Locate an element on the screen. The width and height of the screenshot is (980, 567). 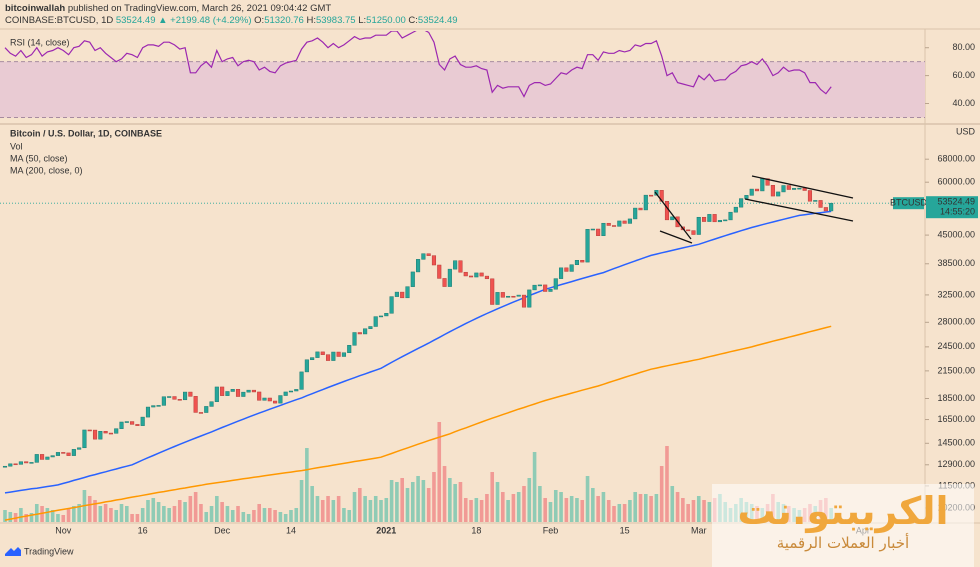
y-tick-label: 60000.00 is located at coordinates (956, 182).